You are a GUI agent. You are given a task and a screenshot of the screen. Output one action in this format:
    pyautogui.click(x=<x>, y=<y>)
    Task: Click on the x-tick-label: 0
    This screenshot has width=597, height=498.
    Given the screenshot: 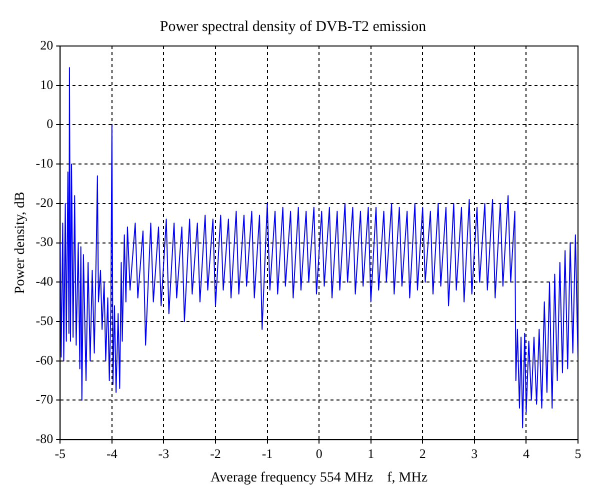 What is the action you would take?
    pyautogui.click(x=319, y=453)
    